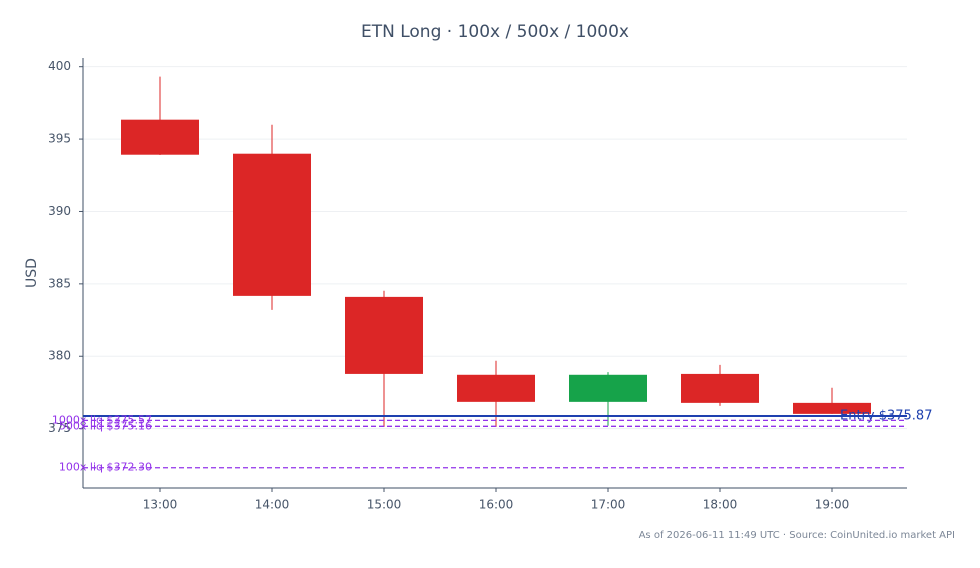  I want to click on x-tick-label: 15:00, so click(384, 505).